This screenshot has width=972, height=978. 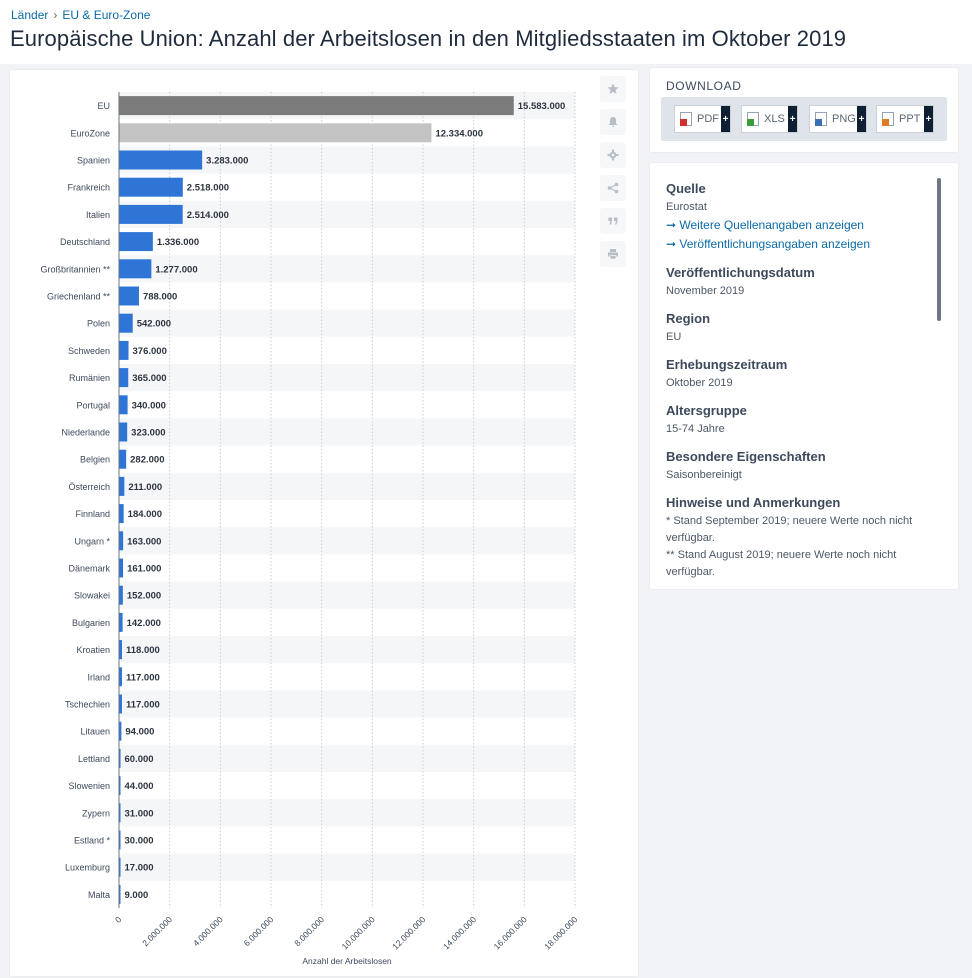 What do you see at coordinates (259, 931) in the screenshot?
I see `x-tick-label: 6.000.000` at bounding box center [259, 931].